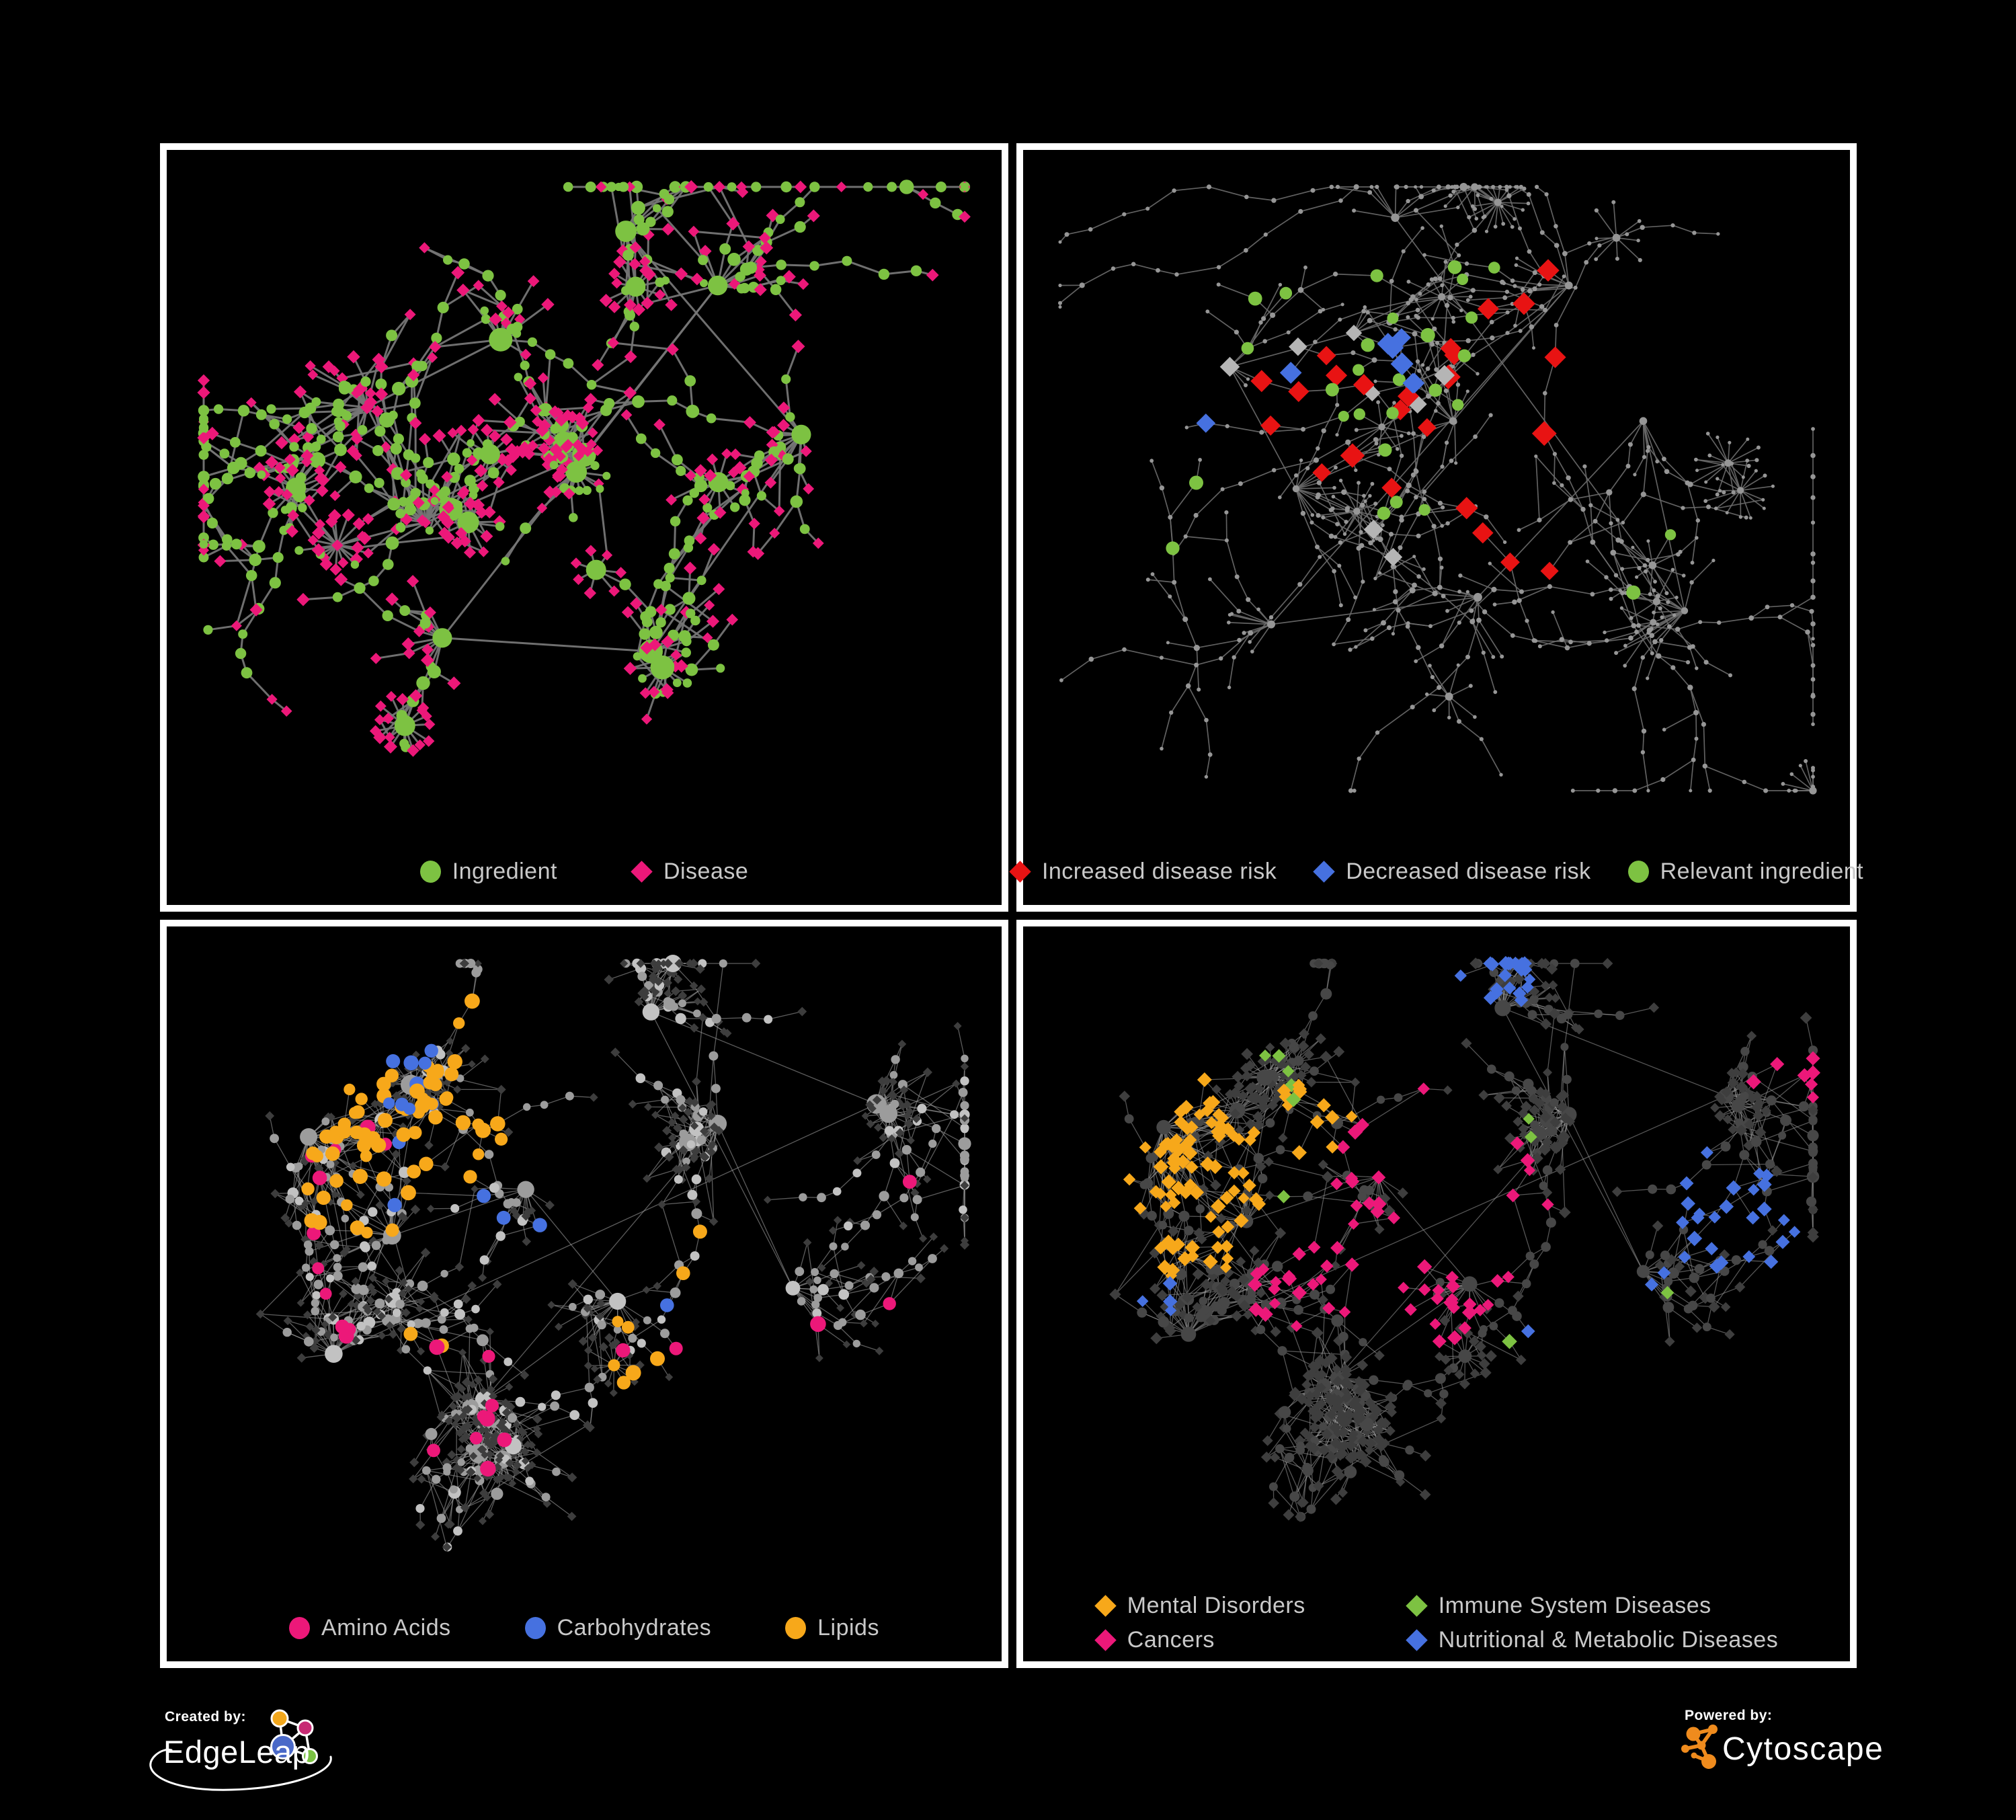 The height and width of the screenshot is (1820, 2016). Describe the element at coordinates (1803, 1749) in the screenshot. I see `cytoscape-wordmark: Cytoscape` at that location.